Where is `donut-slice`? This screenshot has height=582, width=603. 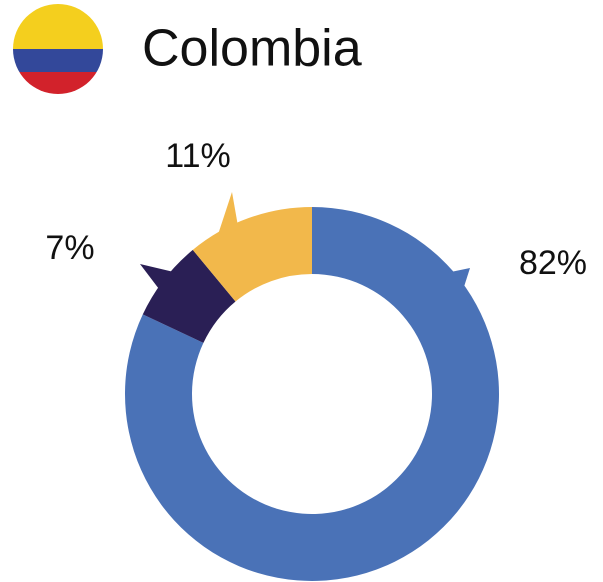
donut-slice is located at coordinates (189, 296).